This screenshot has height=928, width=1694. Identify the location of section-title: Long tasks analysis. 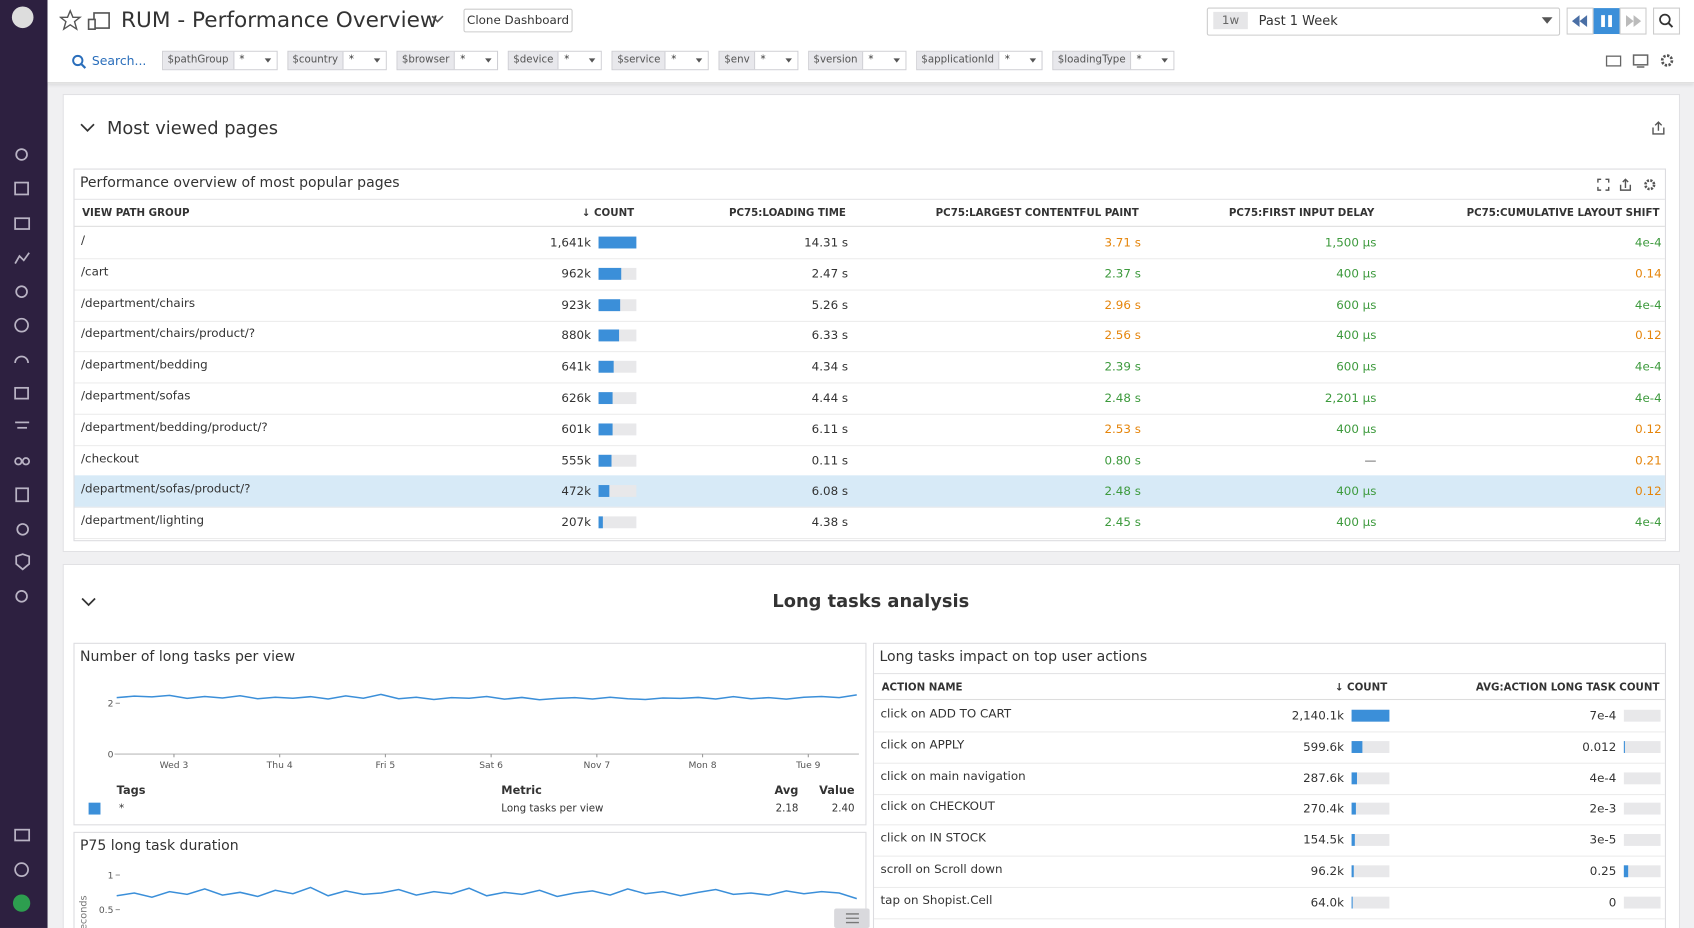
(871, 601).